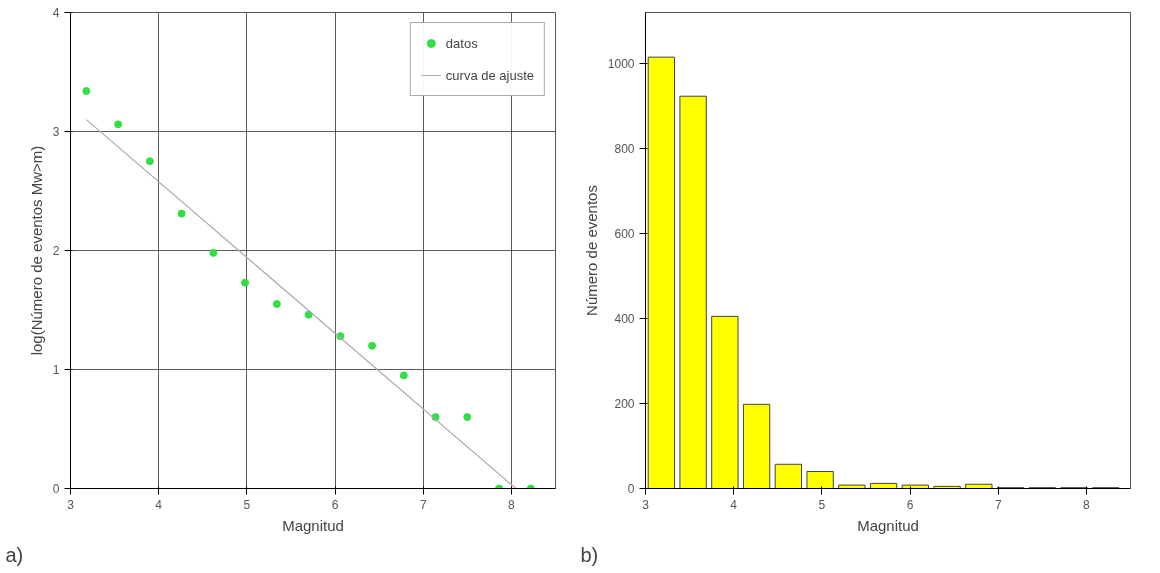 This screenshot has width=1160, height=573. Describe the element at coordinates (624, 404) in the screenshot. I see `y-tick-label: 200` at that location.